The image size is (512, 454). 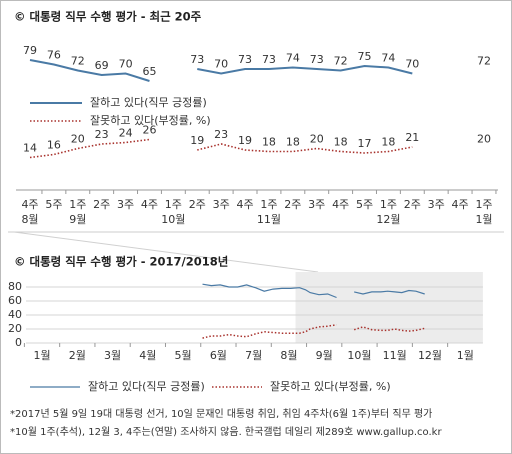 I want to click on x-tick-label: 4월, so click(x=147, y=355).